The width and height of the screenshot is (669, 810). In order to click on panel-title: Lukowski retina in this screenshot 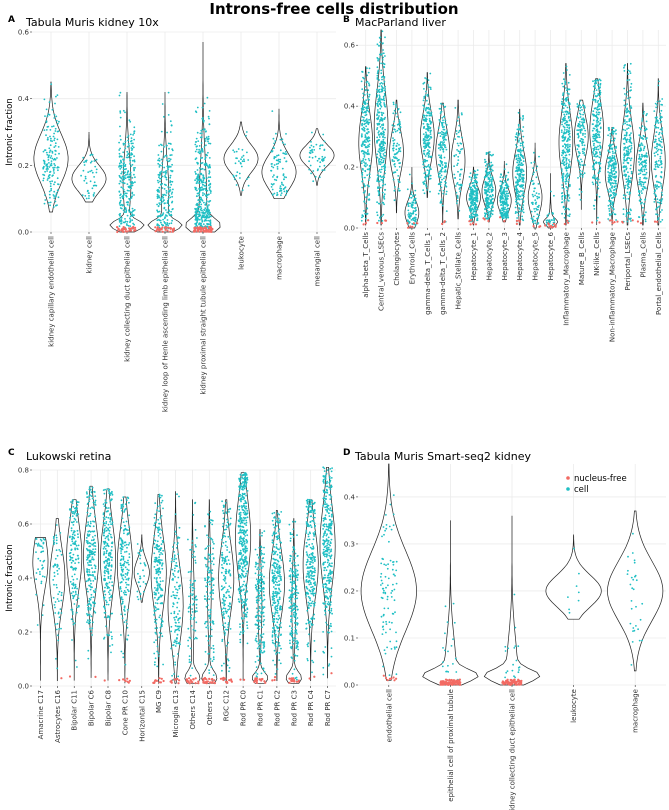, I will do `click(68, 456)`.